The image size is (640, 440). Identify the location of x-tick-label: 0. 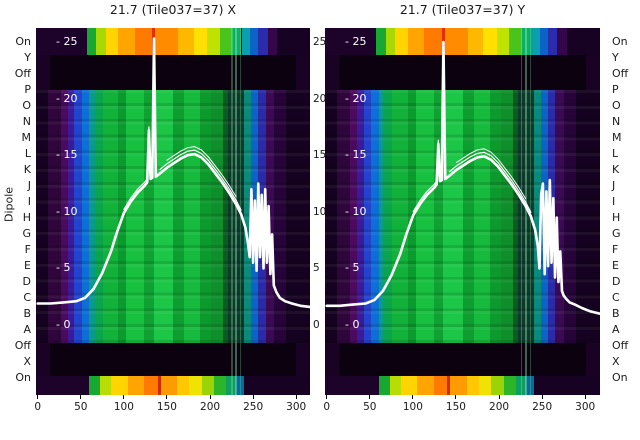
(327, 407).